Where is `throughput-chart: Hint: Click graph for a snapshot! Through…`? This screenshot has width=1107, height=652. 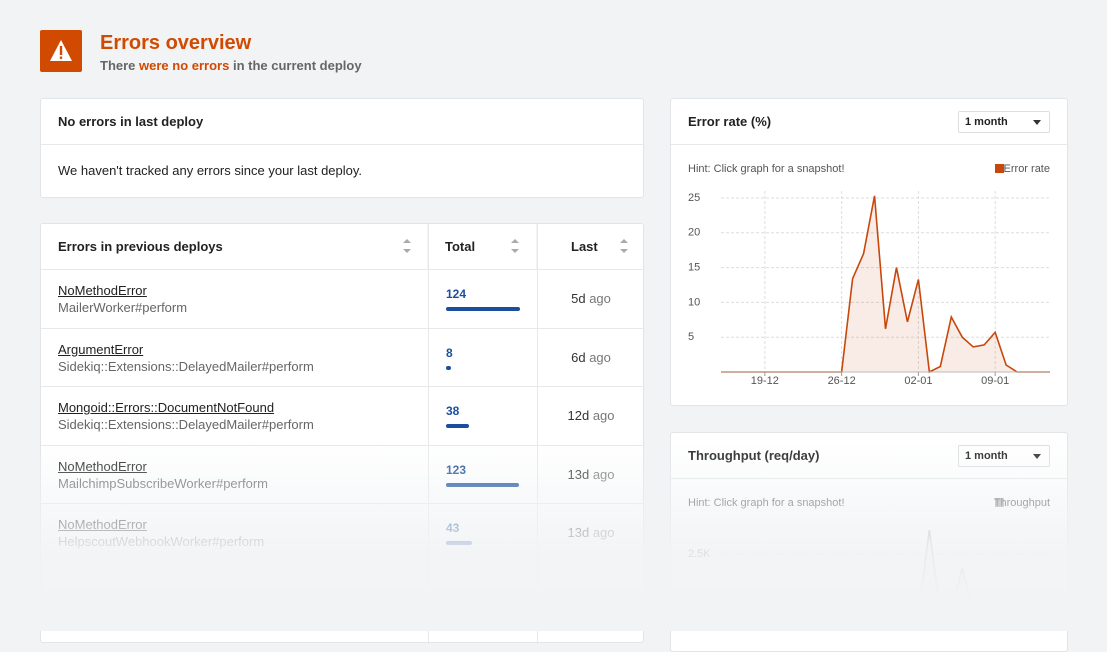
throughput-chart: Hint: Click graph for a snapshot! Through… is located at coordinates (869, 554).